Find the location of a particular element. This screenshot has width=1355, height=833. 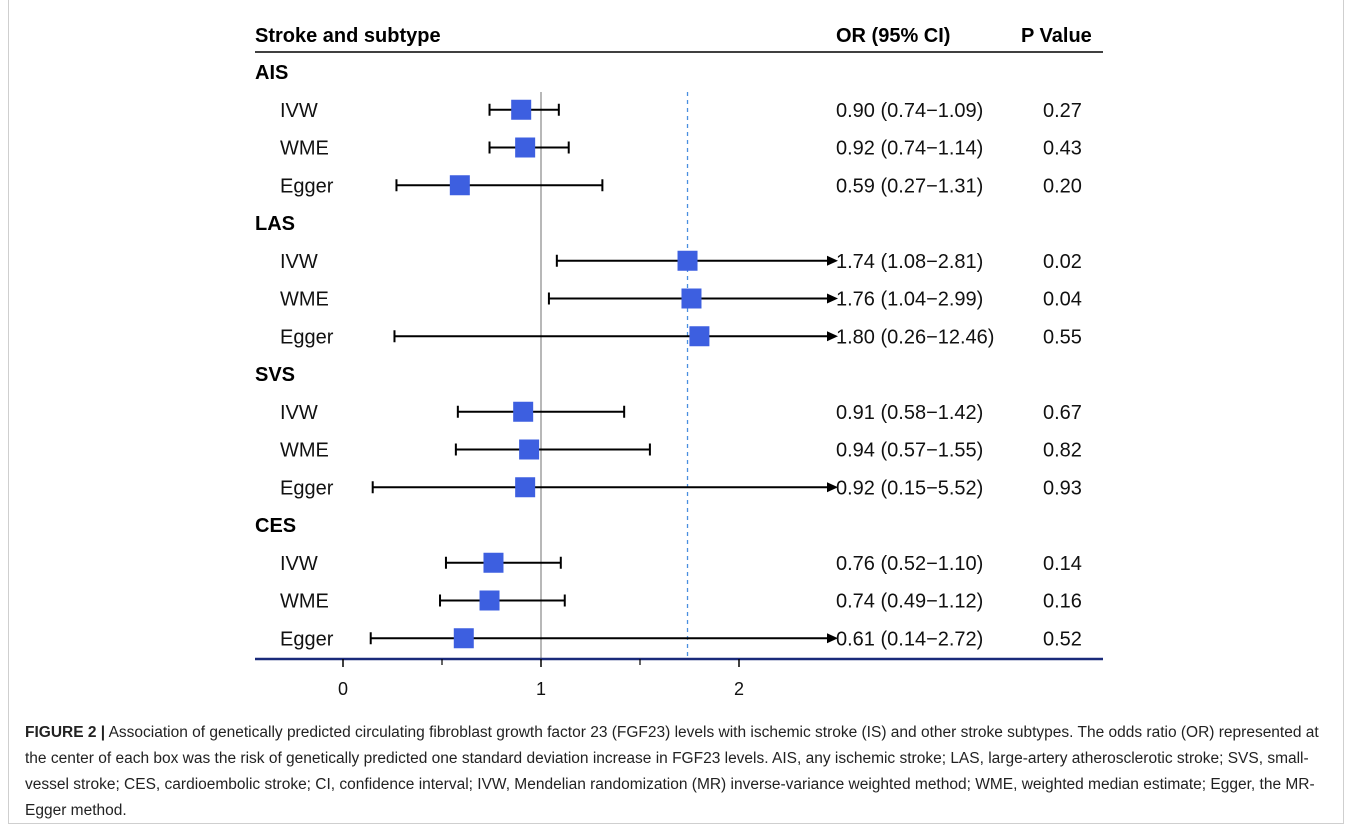

or-ci-value: 0.94 (0.57−1.55) is located at coordinates (909, 451).